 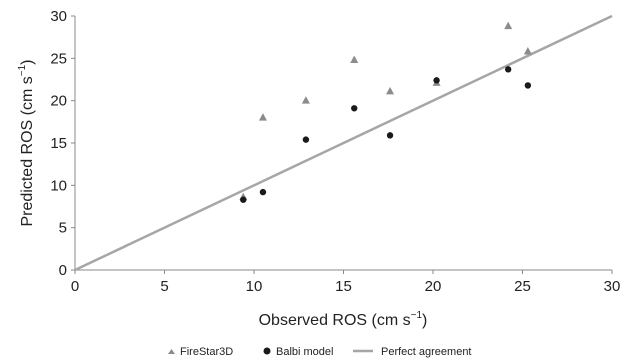 I want to click on x-tick-label: 15, so click(x=343, y=286).